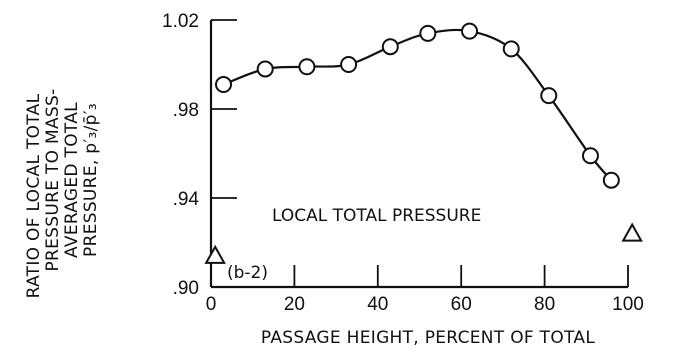 The image size is (691, 353). What do you see at coordinates (211, 304) in the screenshot?
I see `x-tick-label: 0` at bounding box center [211, 304].